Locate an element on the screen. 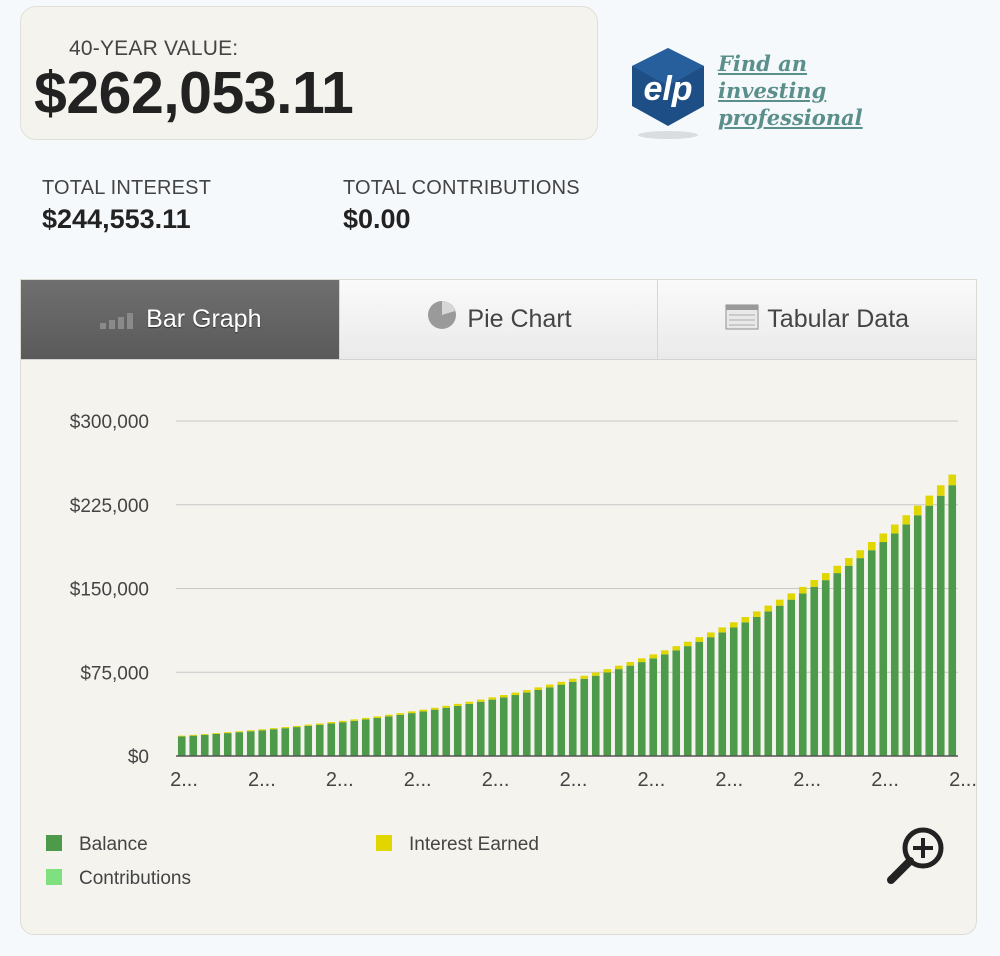 This screenshot has width=1000, height=956. tab-bar-graph: Bar Graph is located at coordinates (180, 319).